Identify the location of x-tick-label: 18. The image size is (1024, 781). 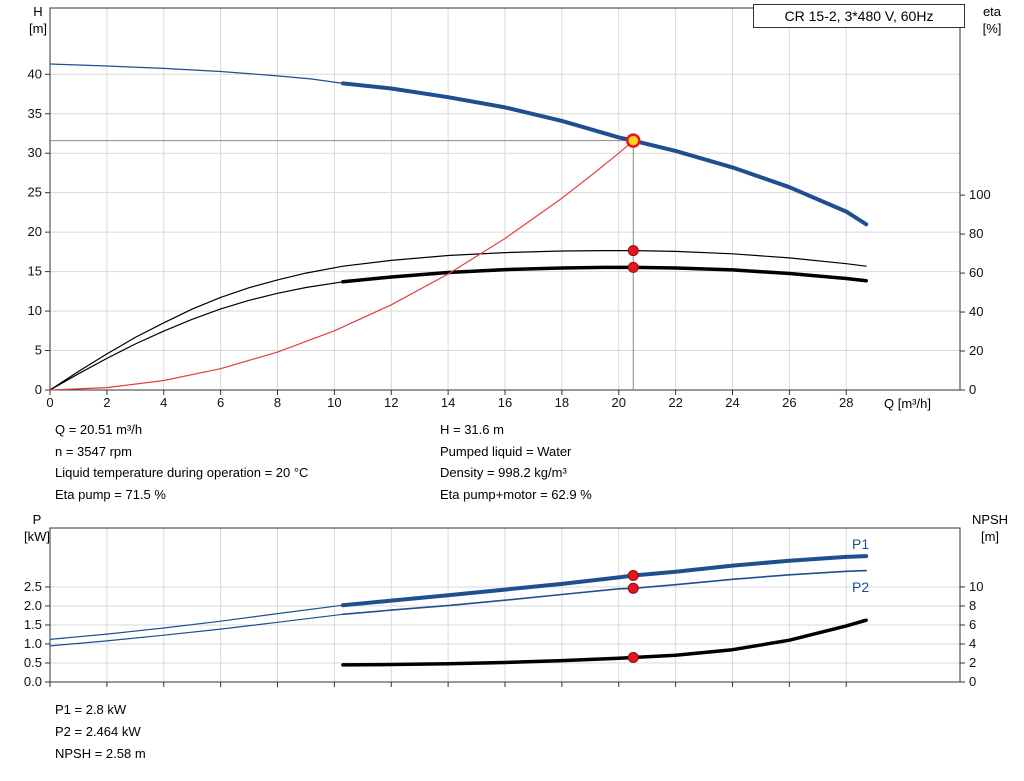
(562, 402).